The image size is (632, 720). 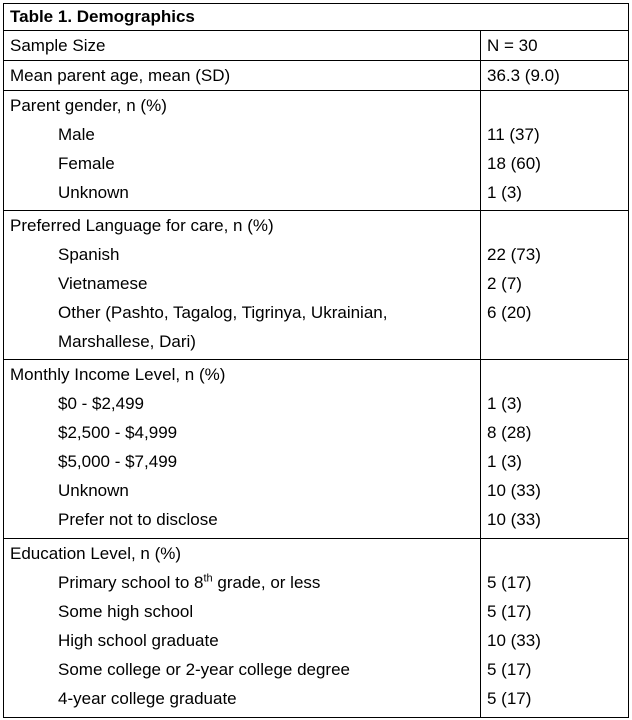 What do you see at coordinates (554, 45) in the screenshot?
I see `row-value: N = 30` at bounding box center [554, 45].